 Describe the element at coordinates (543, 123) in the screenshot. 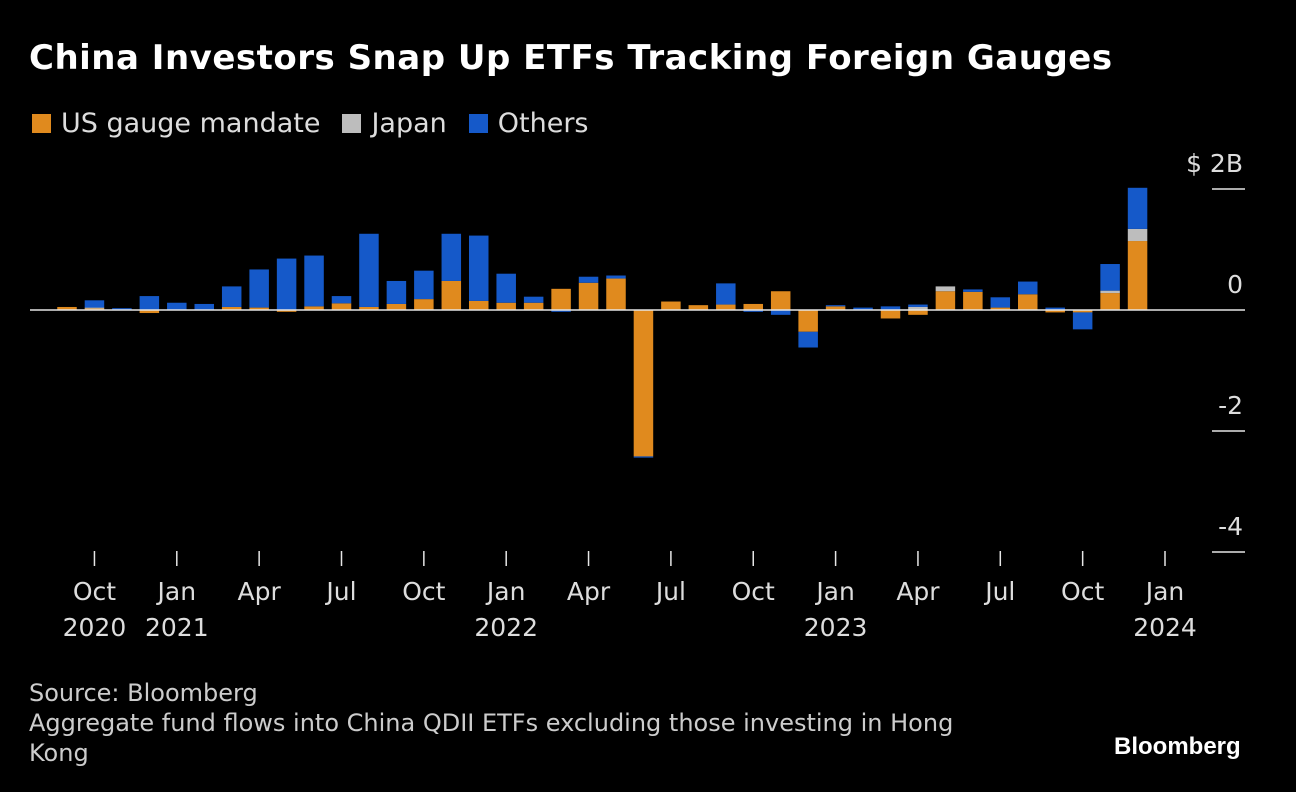

I see `legend-label-others: Others` at that location.